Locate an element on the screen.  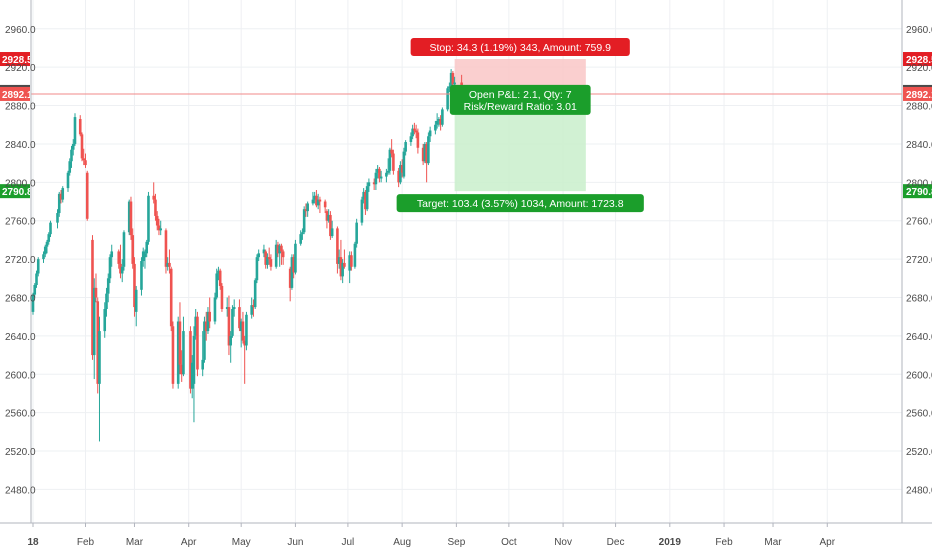
y-tick-label-left: 2680.0 is located at coordinates (20, 298).